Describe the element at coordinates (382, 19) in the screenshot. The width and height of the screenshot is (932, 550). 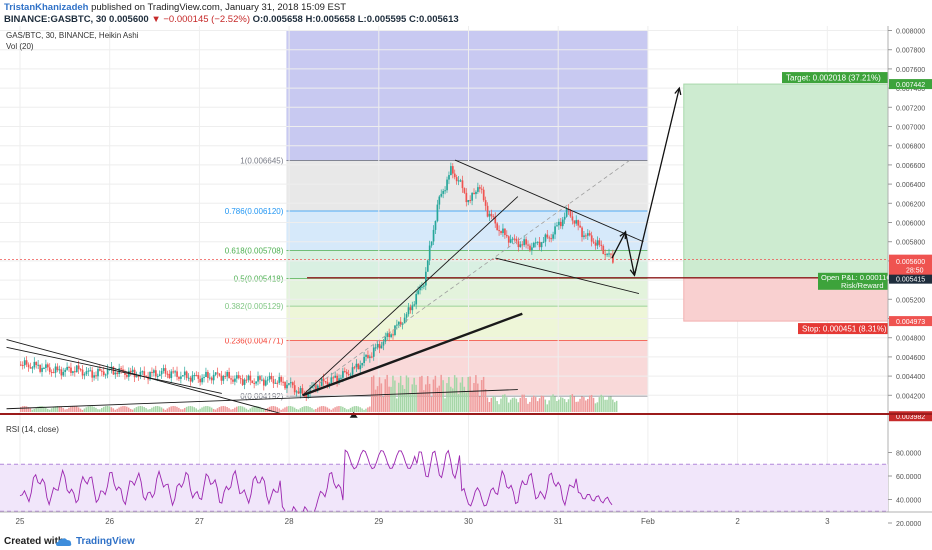
I see `ohlc-low: L:0.005595` at that location.